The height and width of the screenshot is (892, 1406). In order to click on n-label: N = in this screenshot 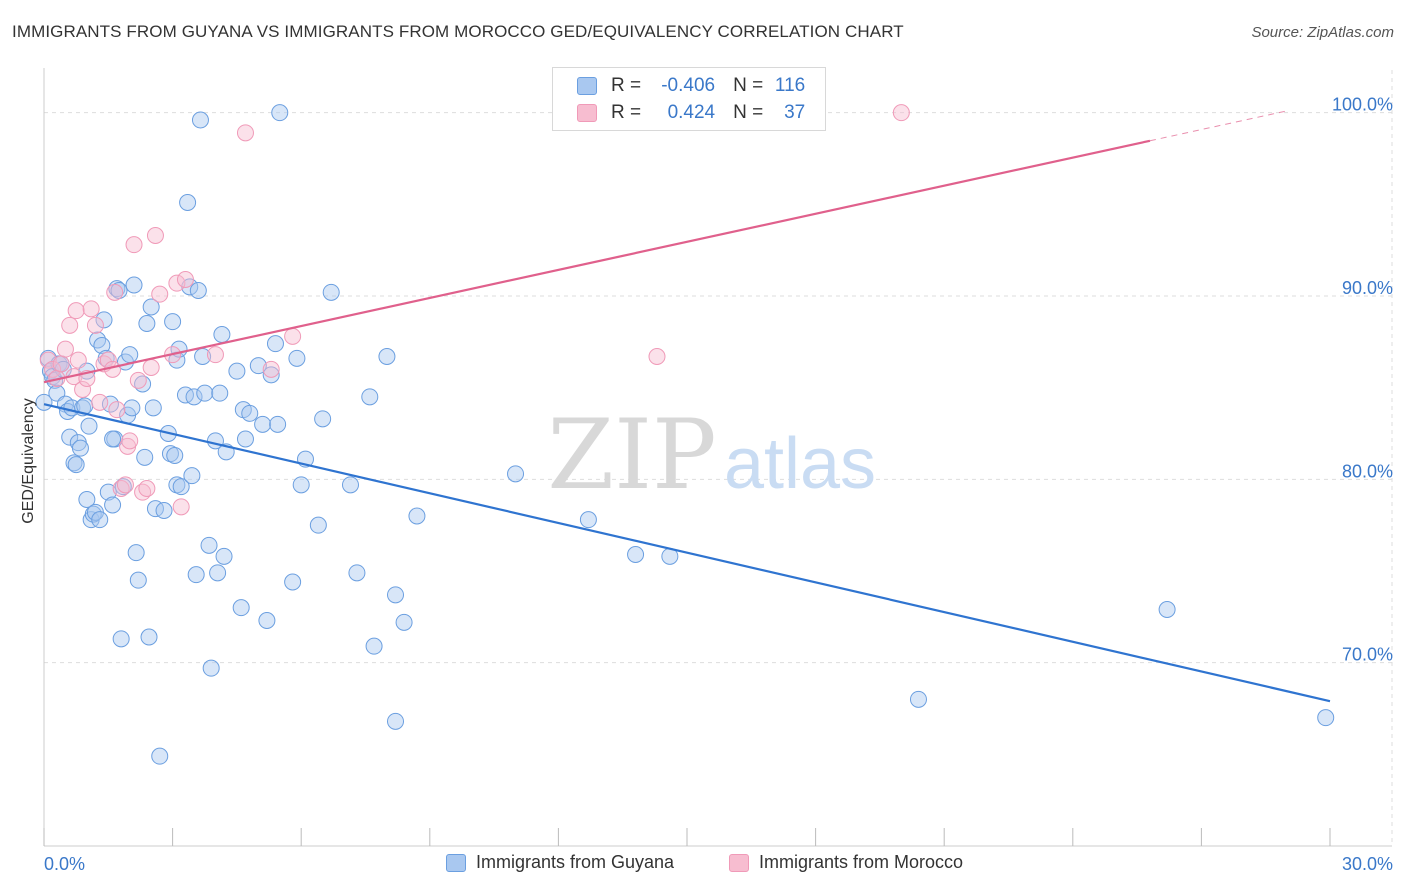, I will do `click(748, 85)`.